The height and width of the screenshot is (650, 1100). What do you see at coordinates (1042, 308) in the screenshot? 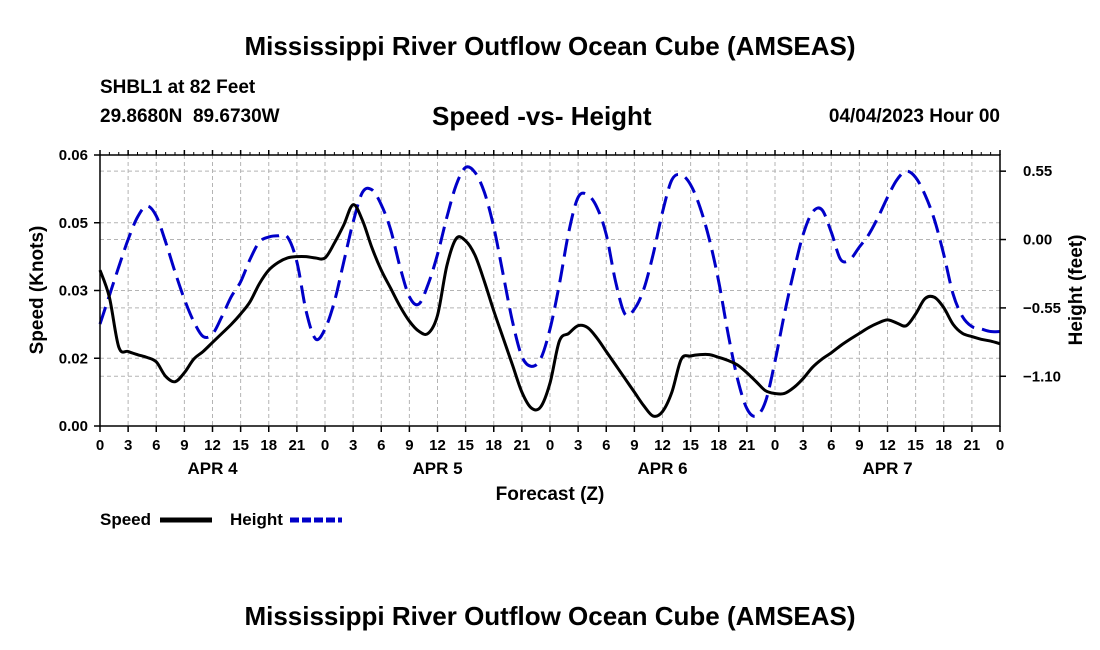
I see `y-right-tick-label: −0.55` at bounding box center [1042, 308].